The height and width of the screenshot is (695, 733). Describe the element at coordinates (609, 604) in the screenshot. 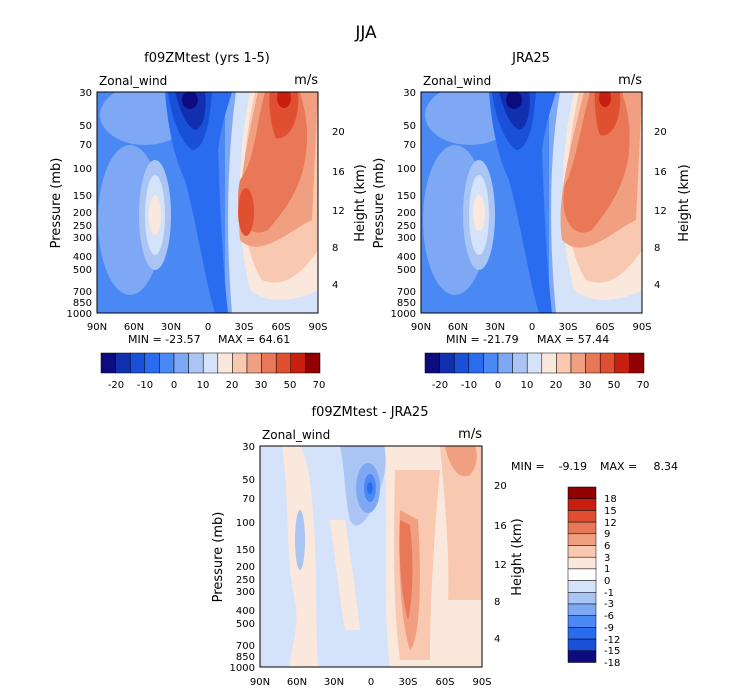

I see `colorbar-label: -3` at that location.